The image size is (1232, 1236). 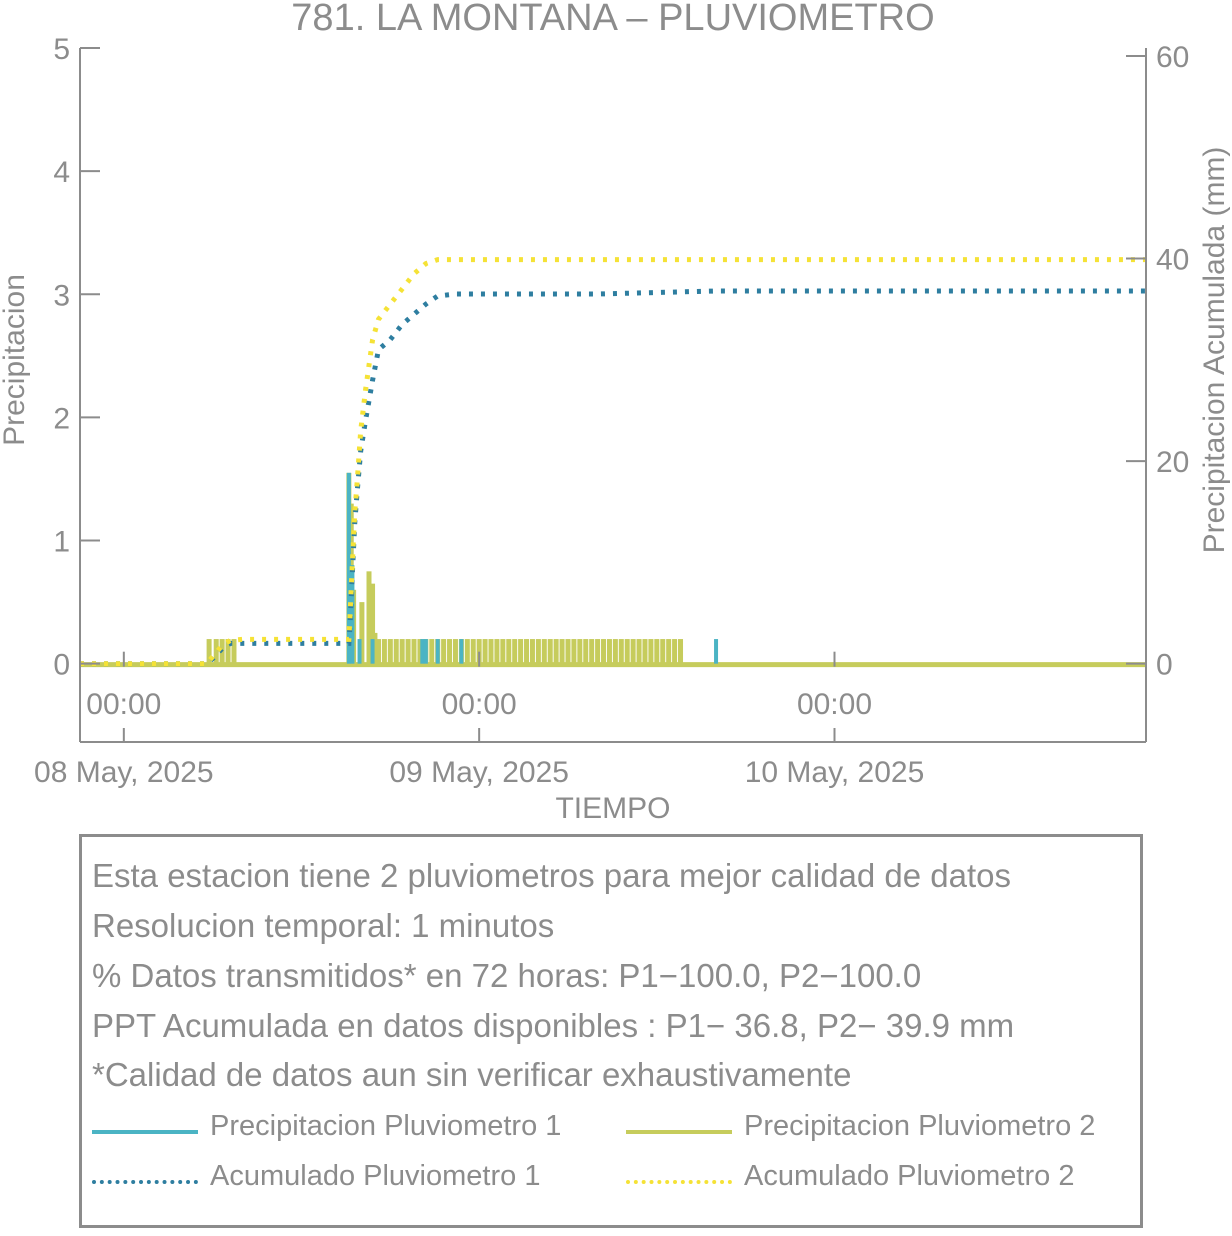 What do you see at coordinates (61, 49) in the screenshot?
I see `y-tick-label-left: 5` at bounding box center [61, 49].